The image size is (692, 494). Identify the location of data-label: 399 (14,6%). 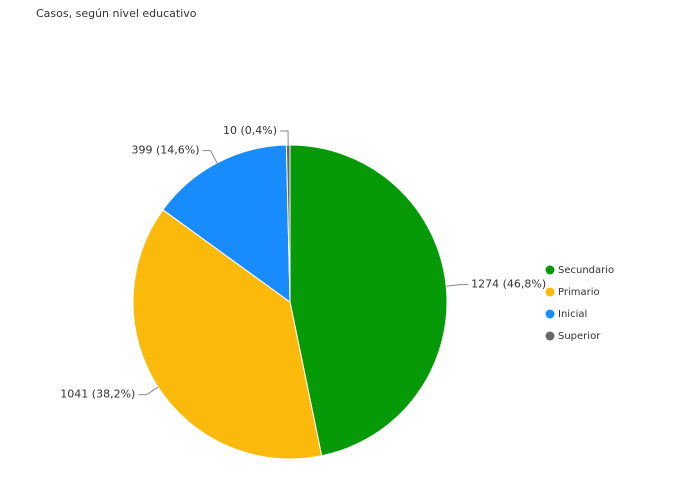
(166, 150).